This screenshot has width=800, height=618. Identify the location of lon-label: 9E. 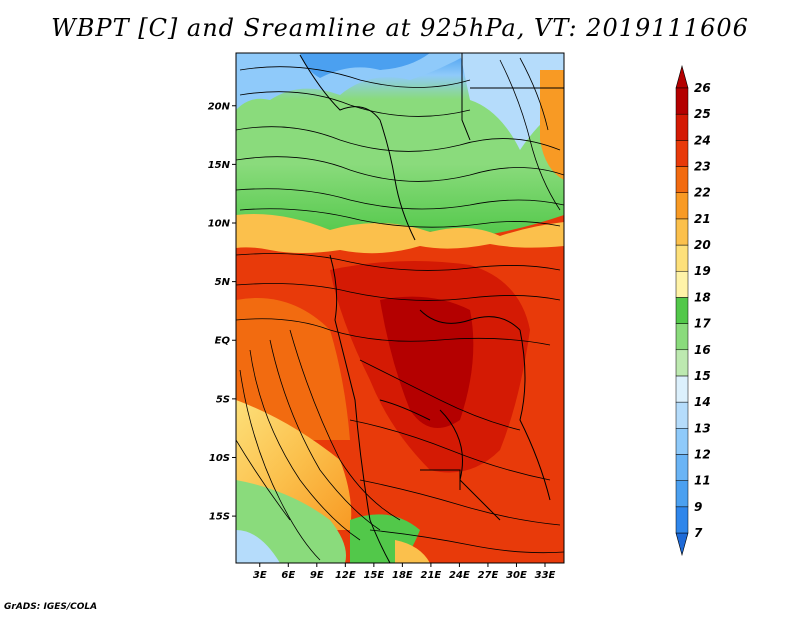
(317, 575).